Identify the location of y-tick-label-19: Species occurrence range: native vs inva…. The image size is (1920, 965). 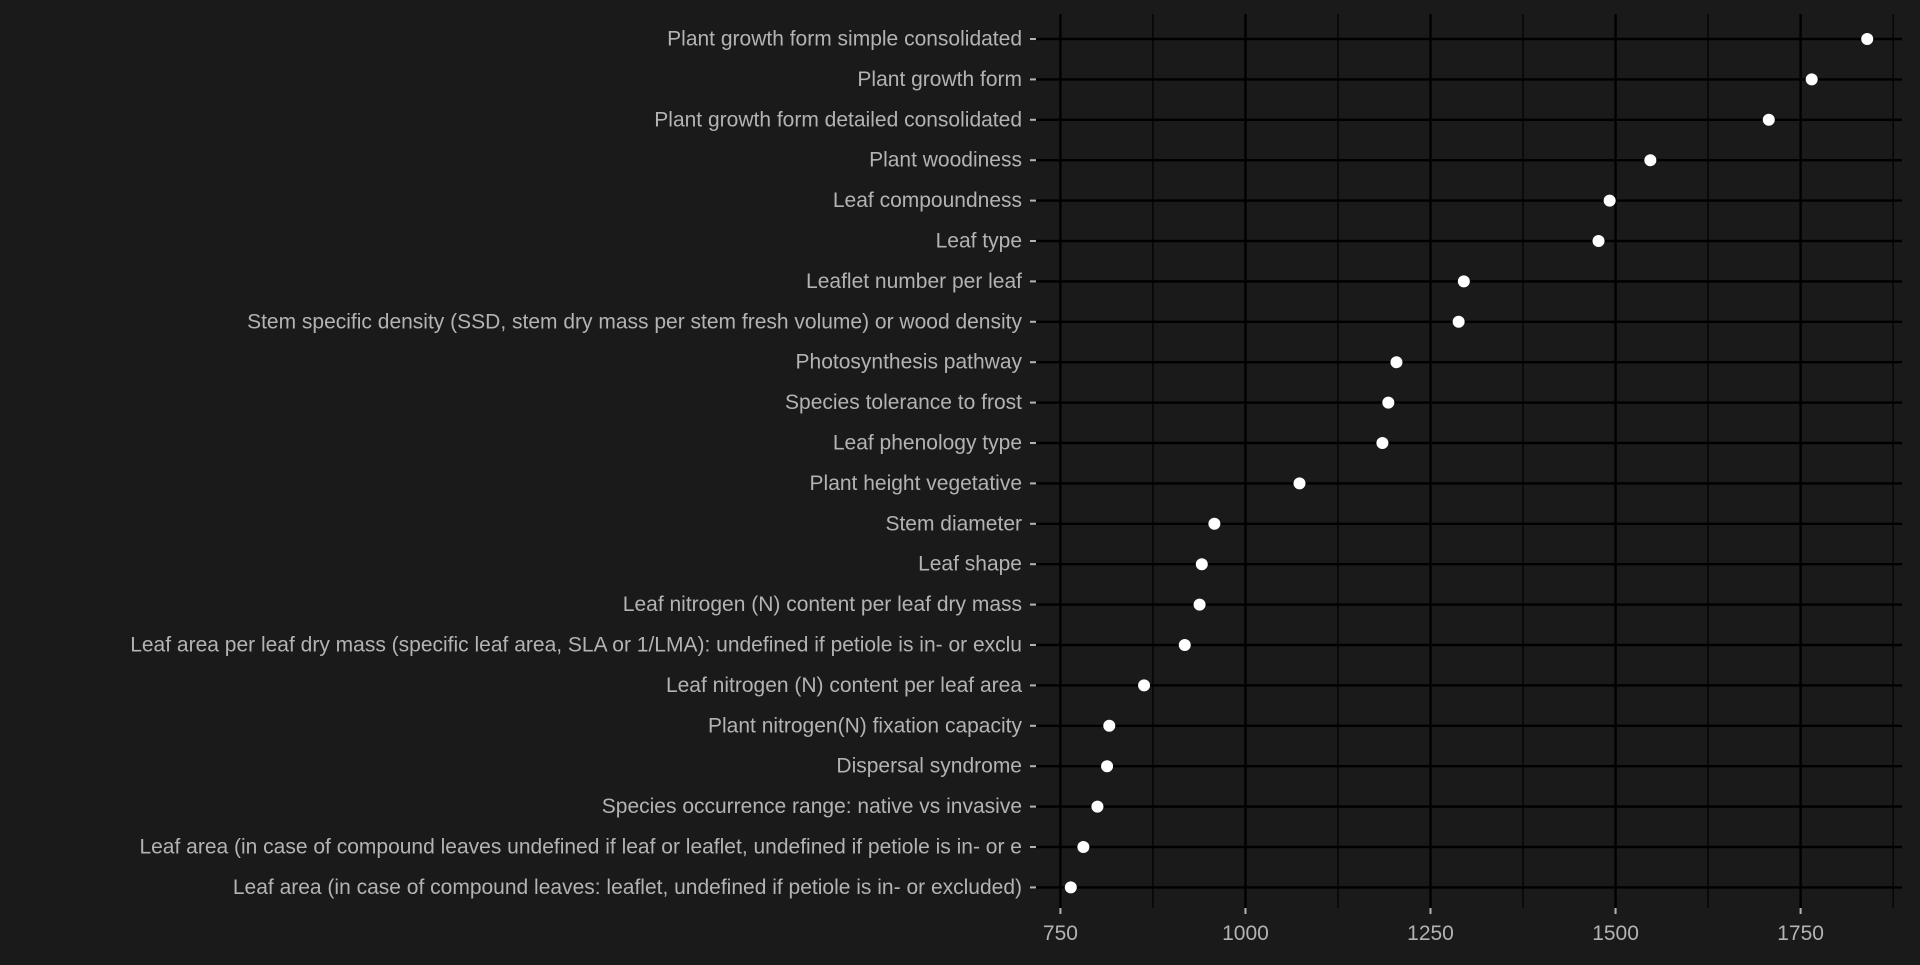
(812, 806).